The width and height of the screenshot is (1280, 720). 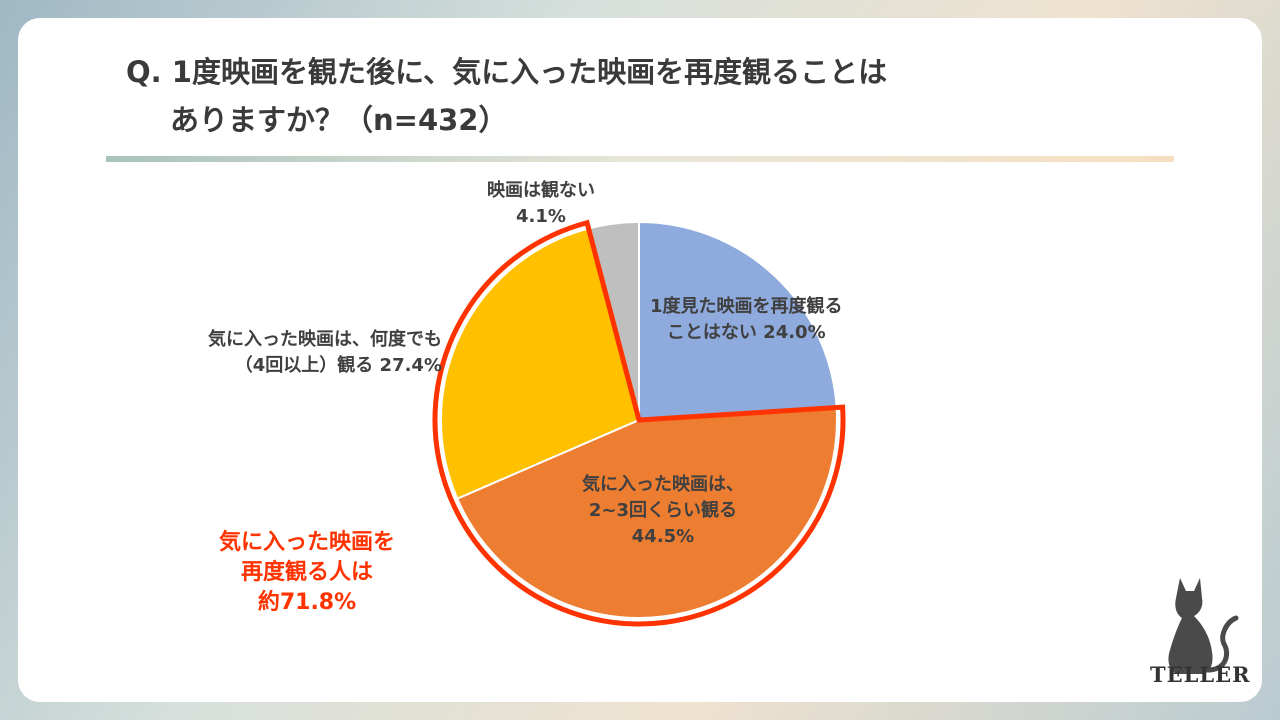 I want to click on cat-icon, so click(x=1203, y=626).